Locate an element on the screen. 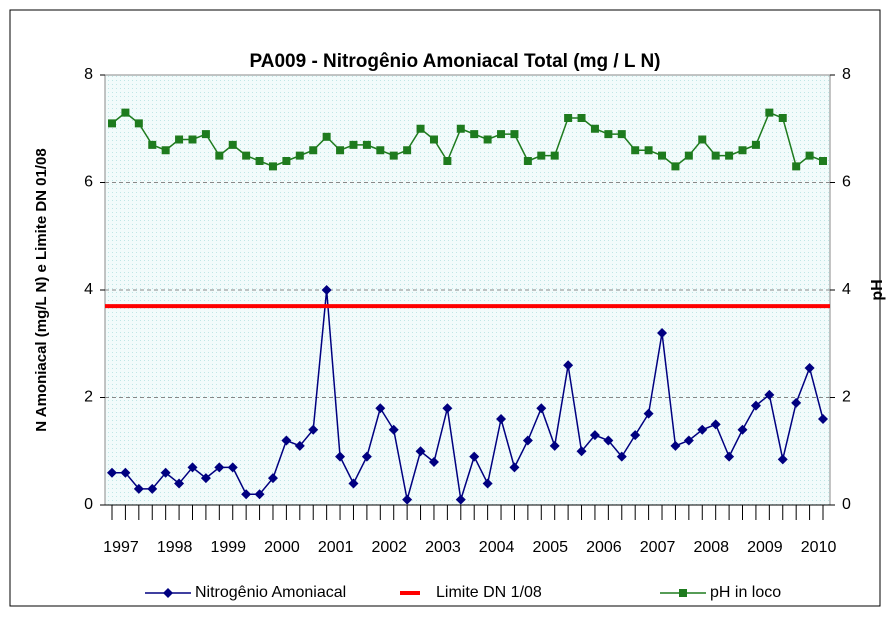  y-tick-label: 2 is located at coordinates (88, 397).